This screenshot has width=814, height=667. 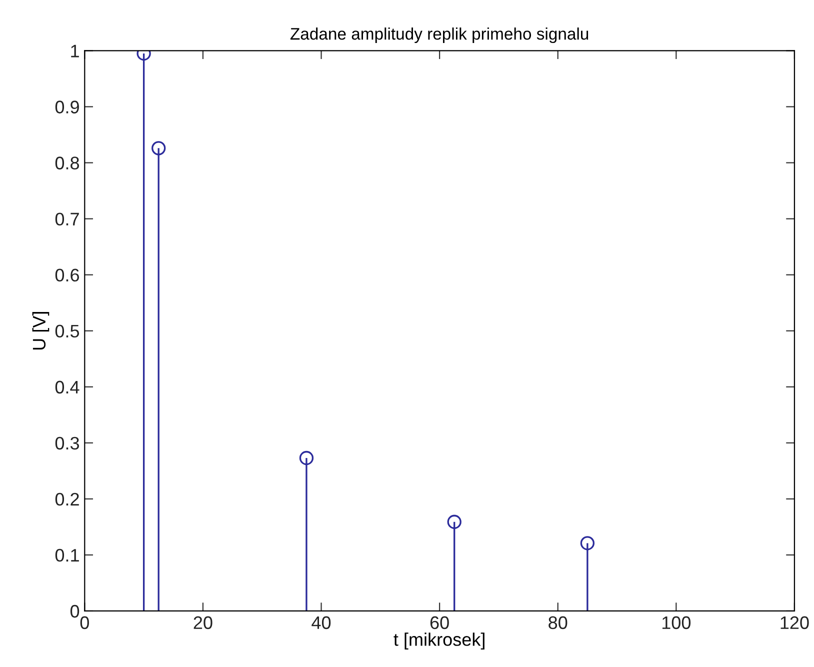 I want to click on x-tick-label: 0, so click(x=84, y=623).